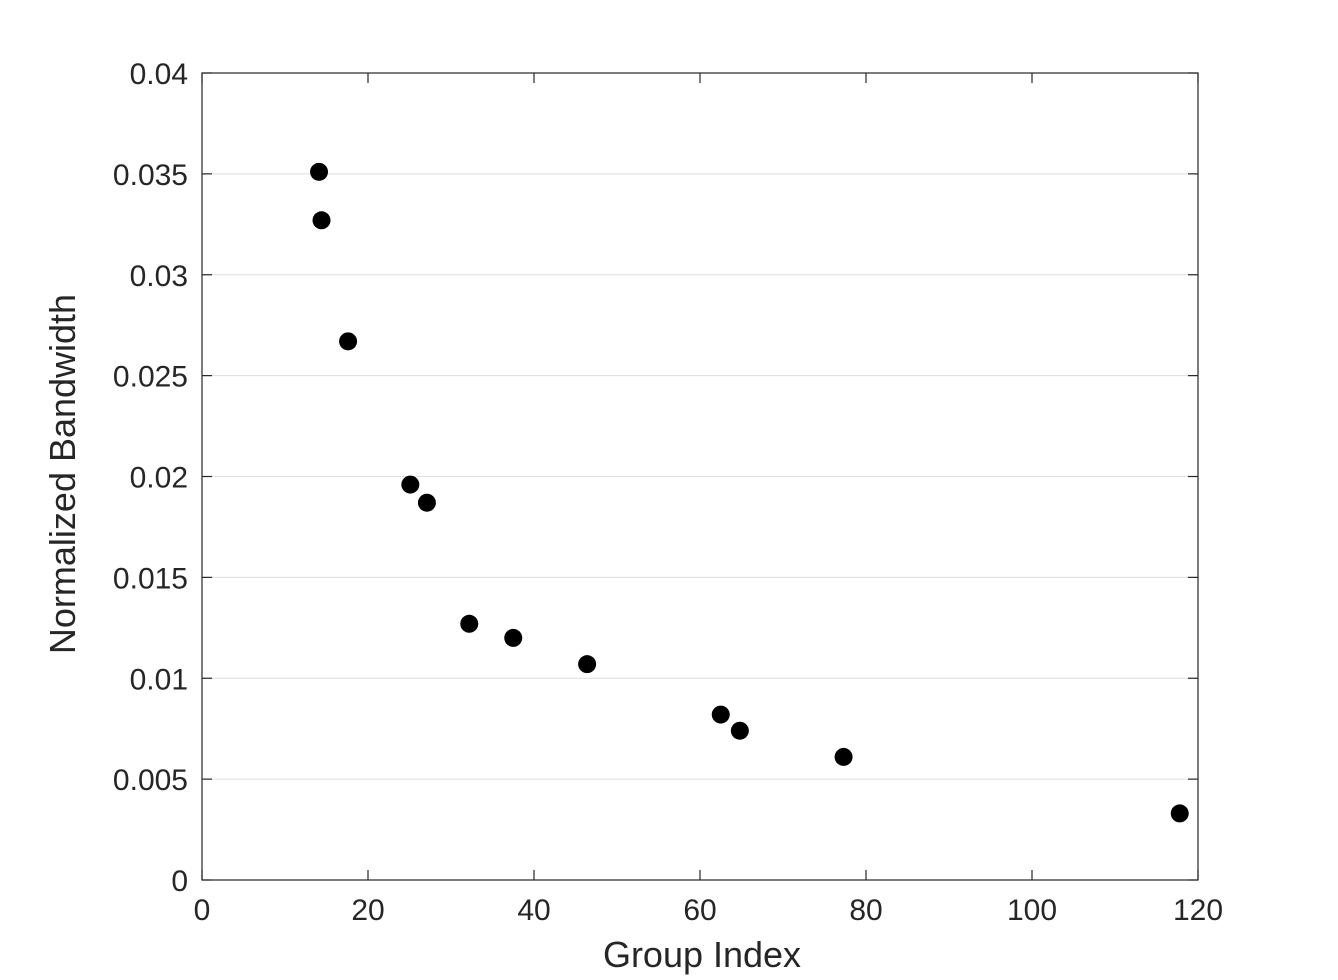 This screenshot has width=1338, height=980. What do you see at coordinates (1198, 910) in the screenshot?
I see `x-tick-label: 120` at bounding box center [1198, 910].